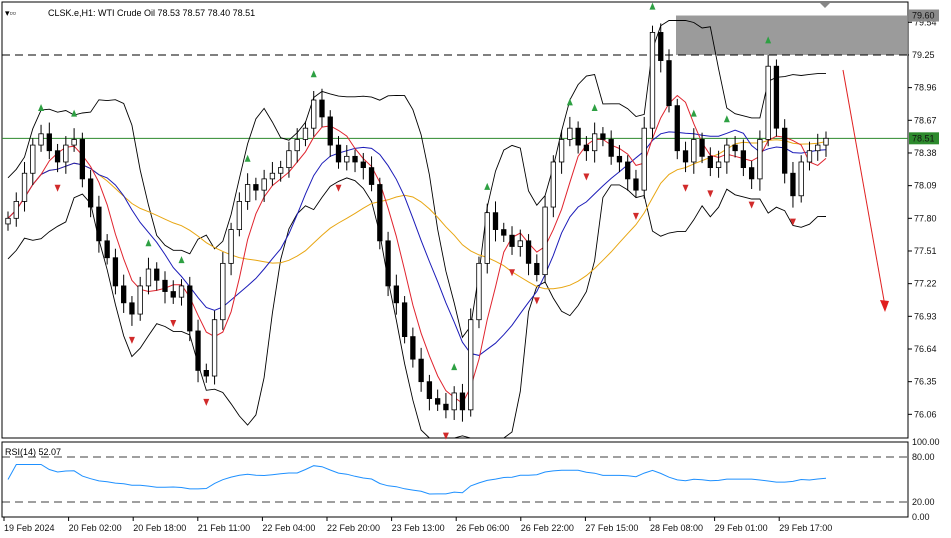  What do you see at coordinates (925, 153) in the screenshot?
I see `y-tick-label: 78.38` at bounding box center [925, 153].